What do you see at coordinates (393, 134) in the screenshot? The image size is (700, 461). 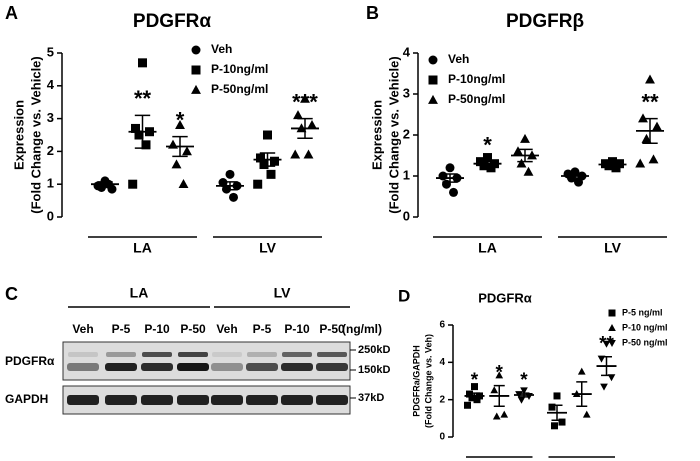 I see `y-axis-label: (Fold Change vs. Vehicle)` at bounding box center [393, 134].